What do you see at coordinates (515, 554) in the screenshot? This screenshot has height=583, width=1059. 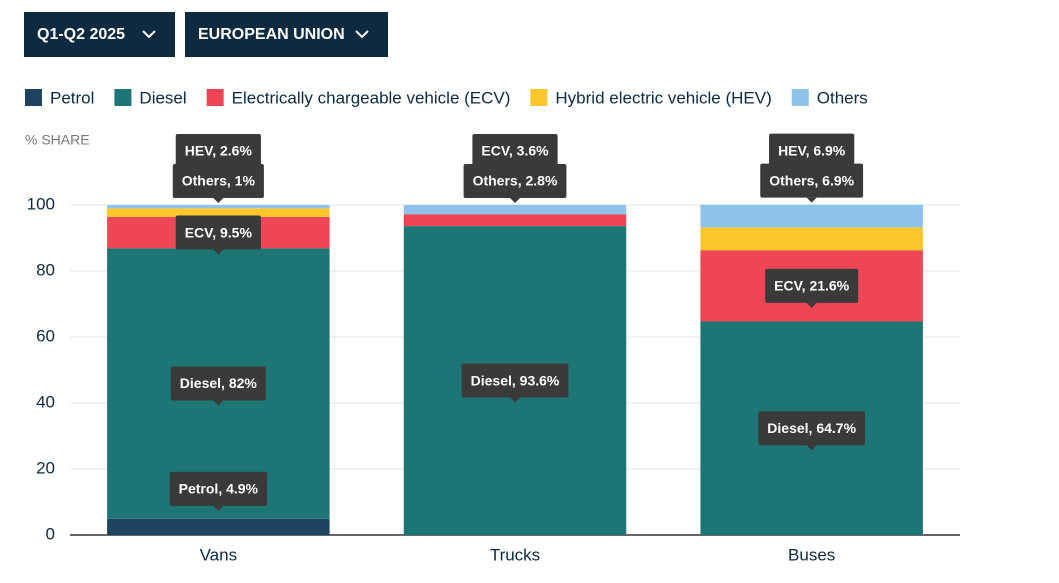 I see `x-tick-label: Trucks` at bounding box center [515, 554].